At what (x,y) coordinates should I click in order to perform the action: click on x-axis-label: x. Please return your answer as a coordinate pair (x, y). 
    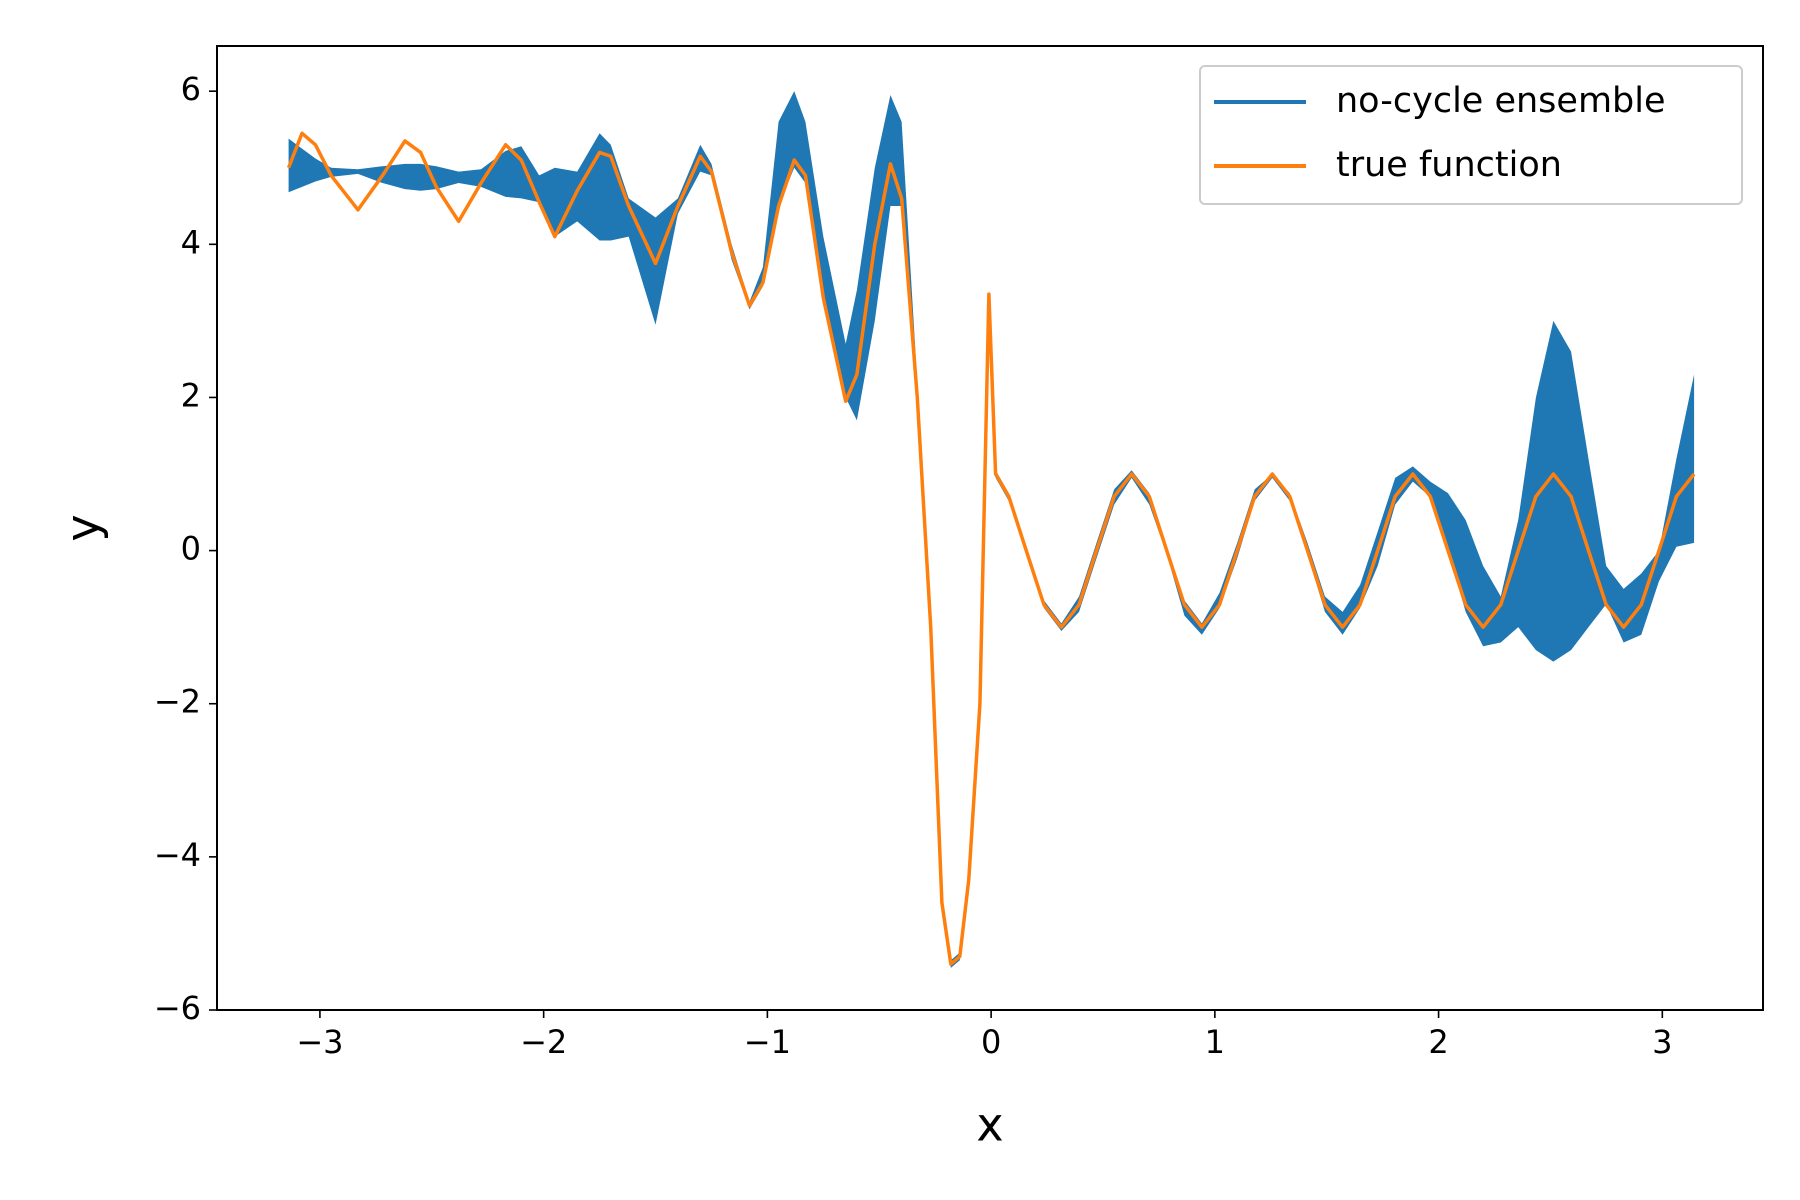
    Looking at the image, I should click on (989, 1125).